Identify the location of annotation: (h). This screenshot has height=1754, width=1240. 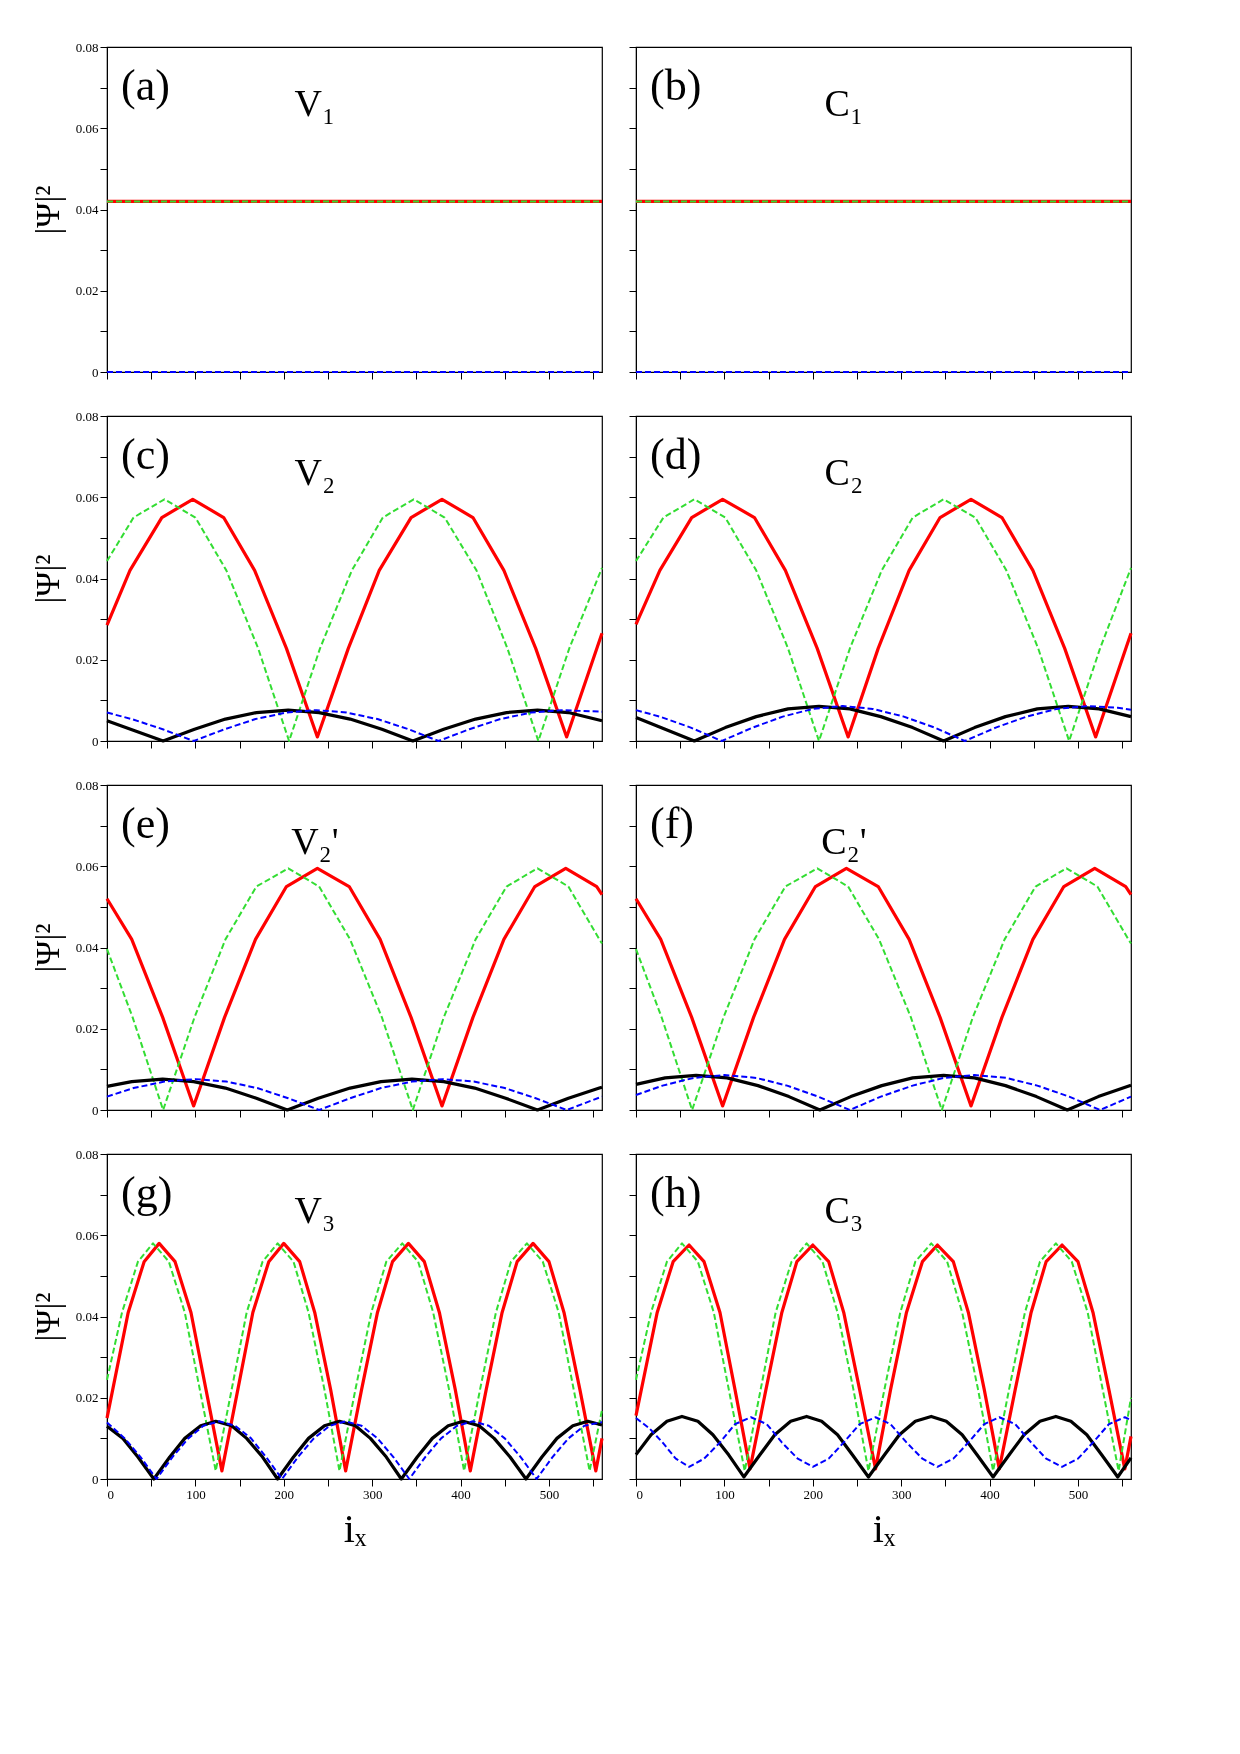
(676, 1192).